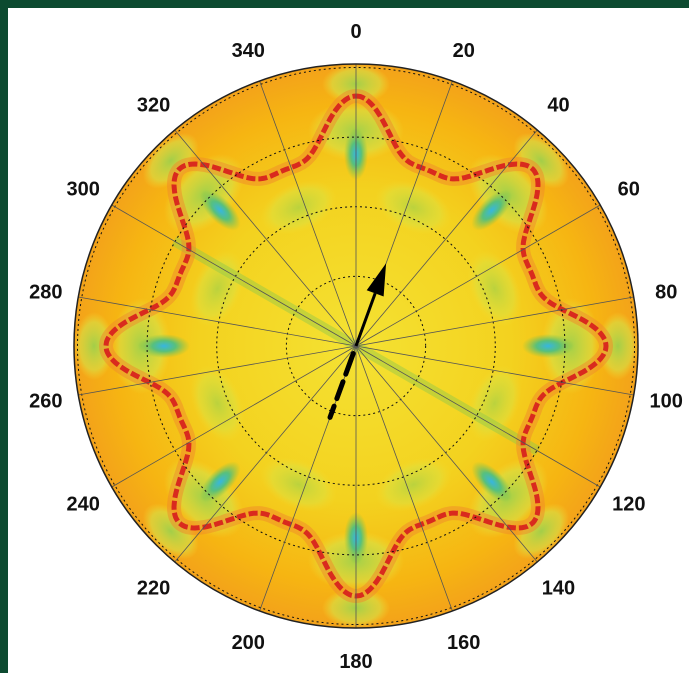 The width and height of the screenshot is (689, 673). What do you see at coordinates (355, 32) in the screenshot?
I see `angle-tick-label: 0` at bounding box center [355, 32].